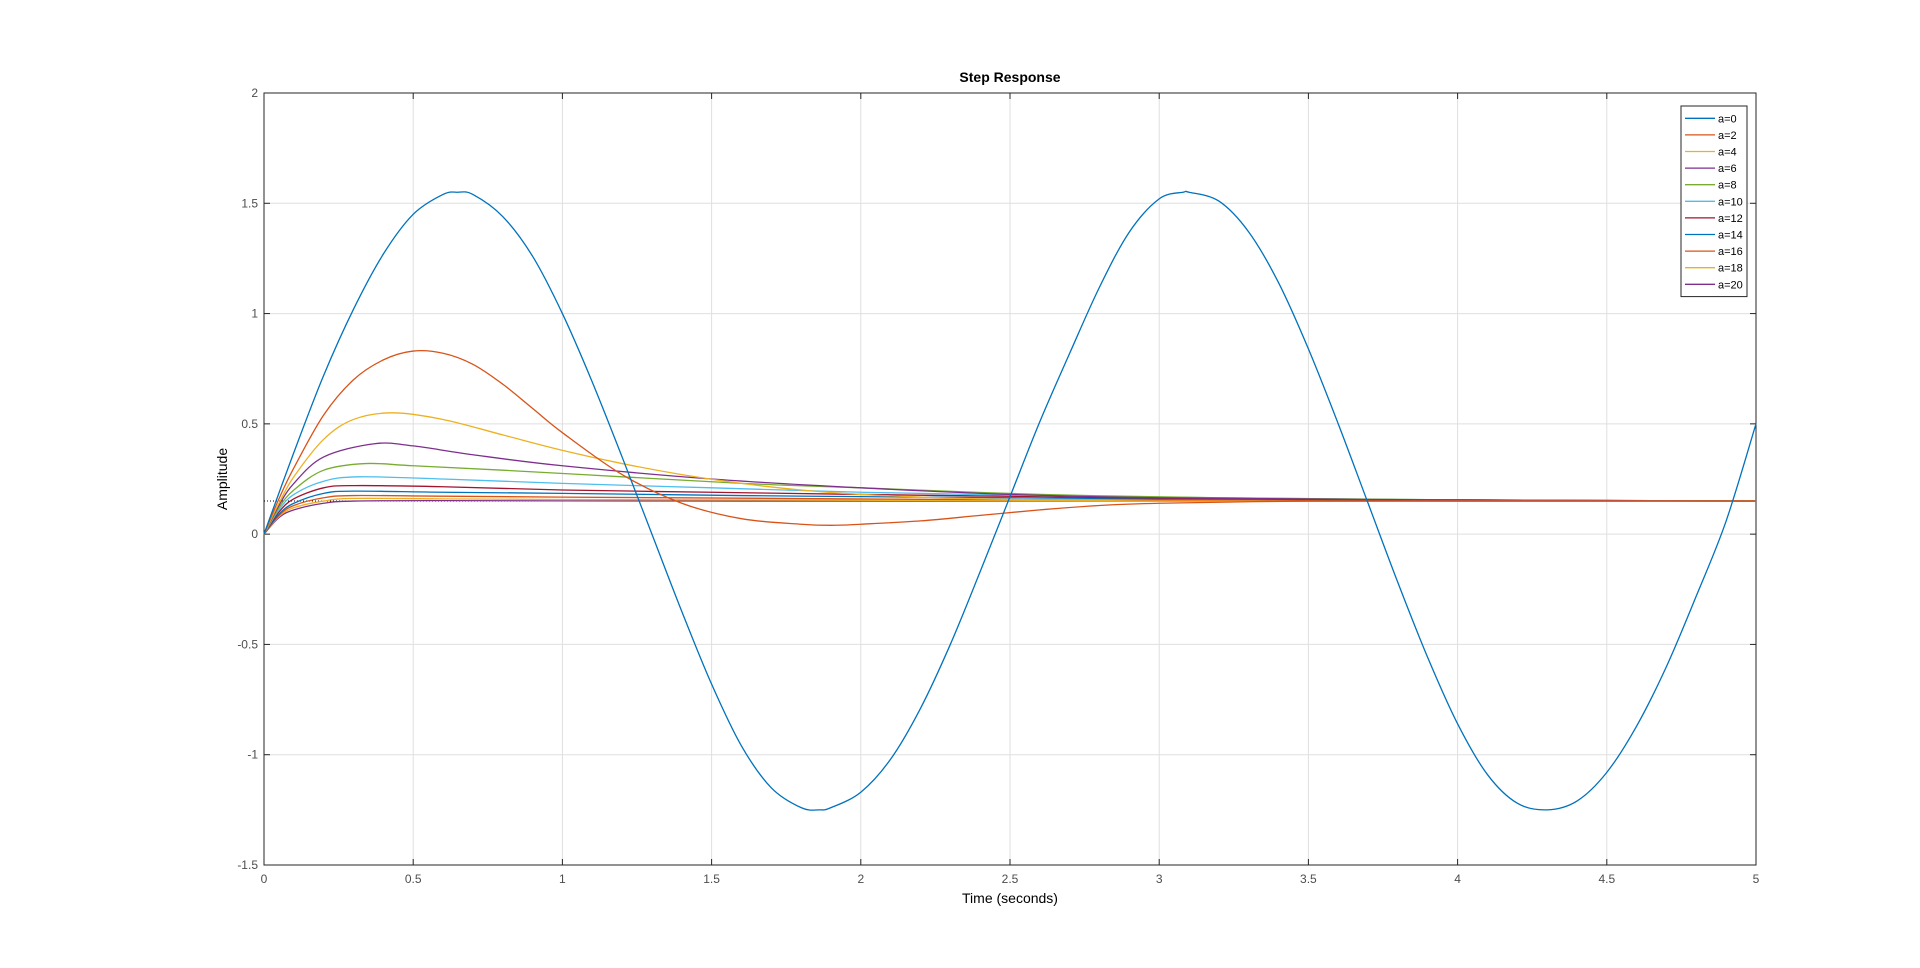 The width and height of the screenshot is (1920, 968). What do you see at coordinates (249, 203) in the screenshot?
I see `y-tick-label: 1.5` at bounding box center [249, 203].